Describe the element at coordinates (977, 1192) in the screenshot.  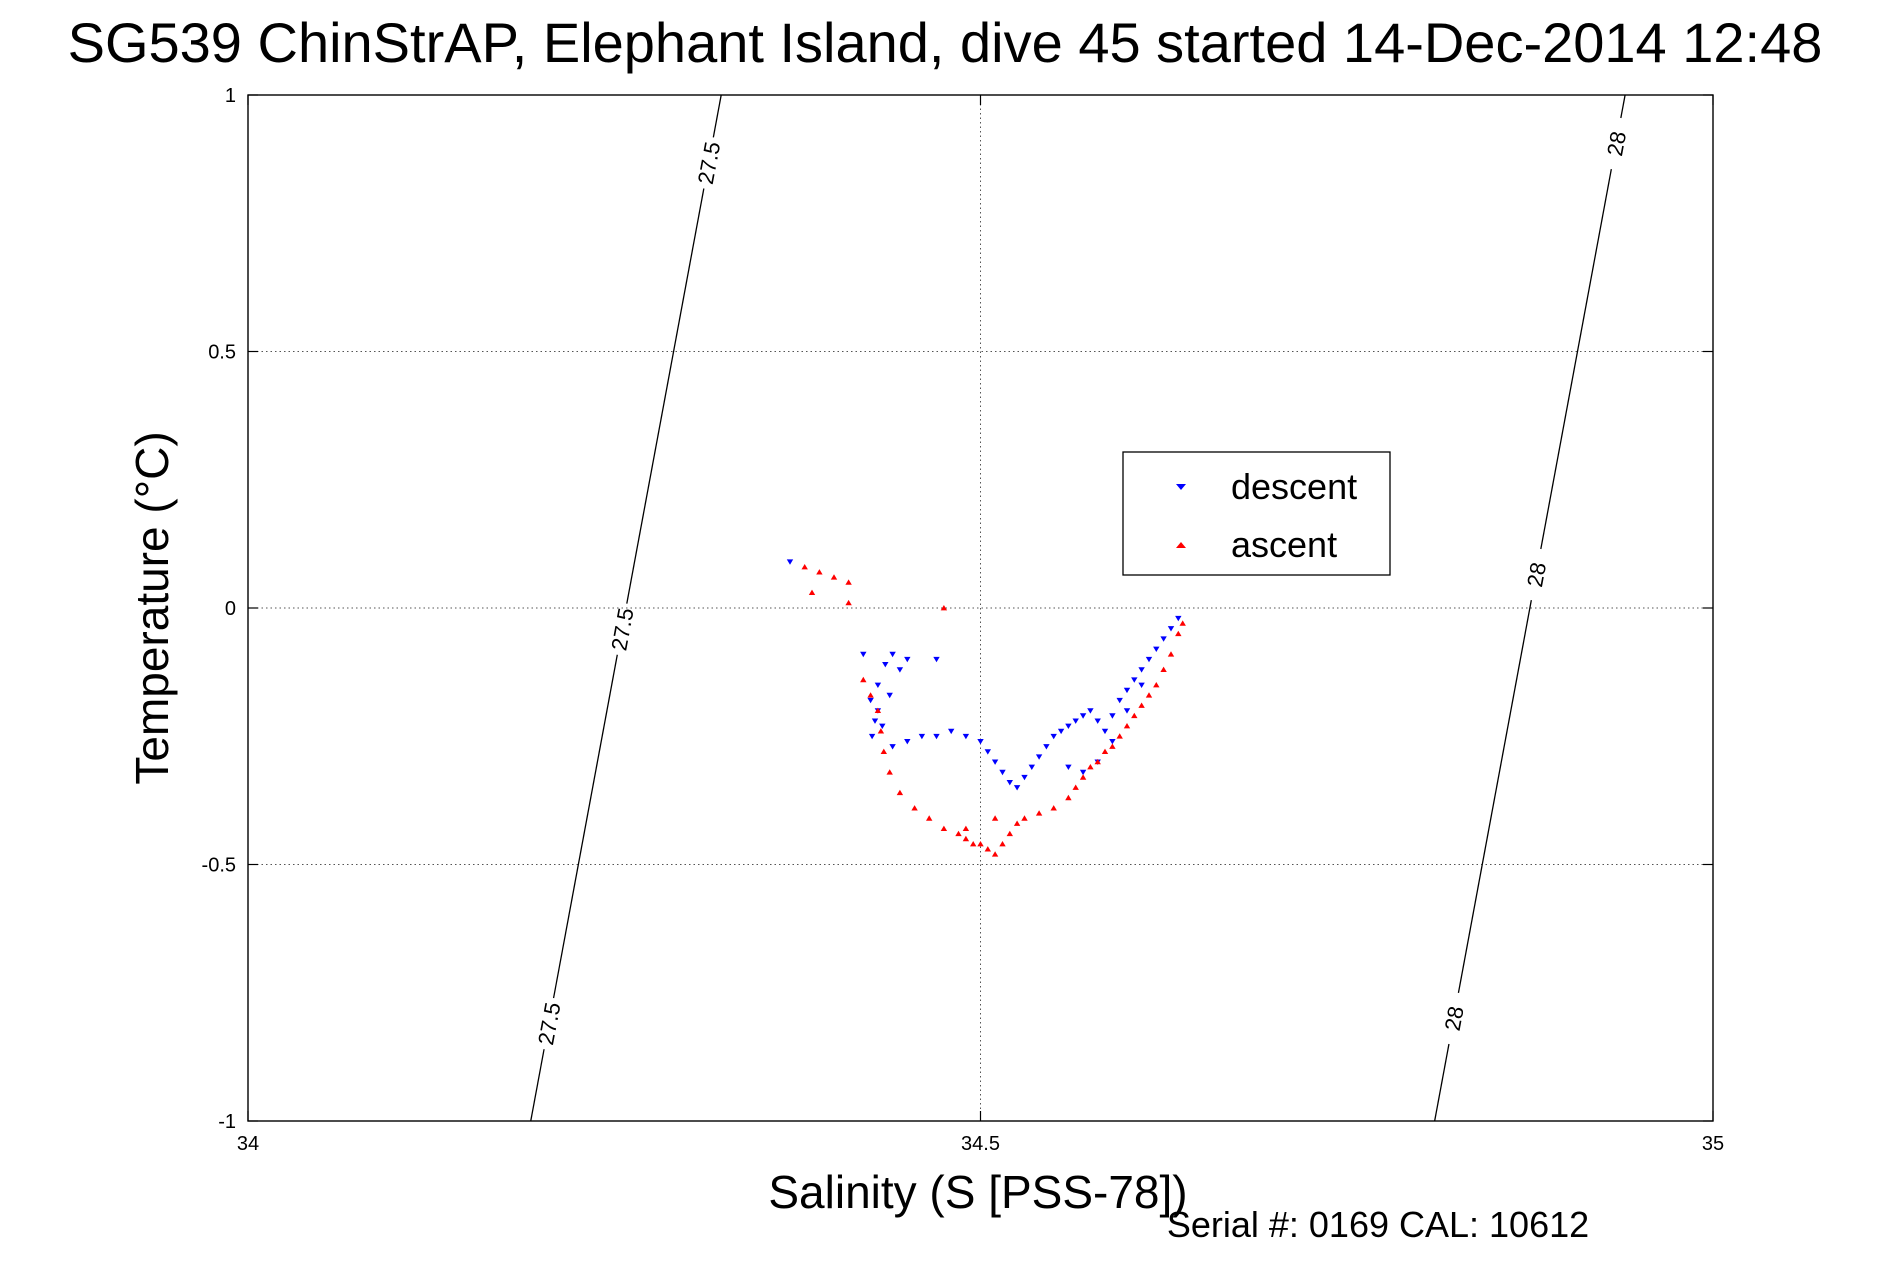
I see `x-axis-label: Salinity (S [PSS-78])` at that location.